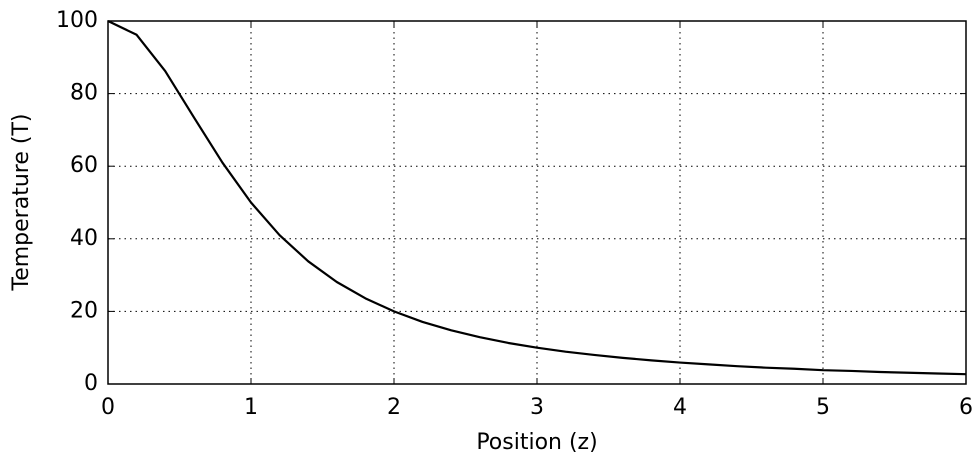  Describe the element at coordinates (537, 407) in the screenshot. I see `x-tick-label: 3` at that location.